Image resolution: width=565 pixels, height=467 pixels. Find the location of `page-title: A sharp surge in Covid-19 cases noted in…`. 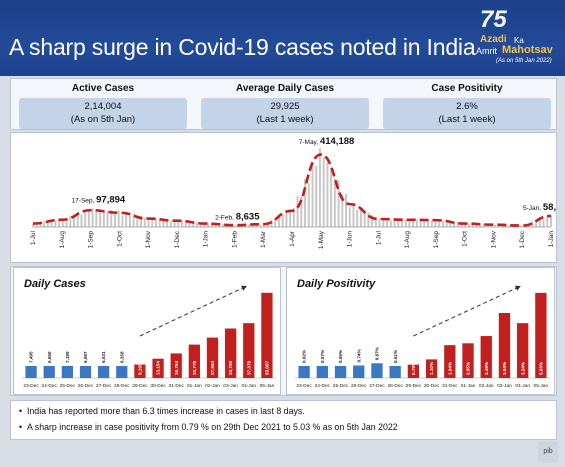

page-title: A sharp surge in Covid-19 cases noted in… is located at coordinates (242, 47).